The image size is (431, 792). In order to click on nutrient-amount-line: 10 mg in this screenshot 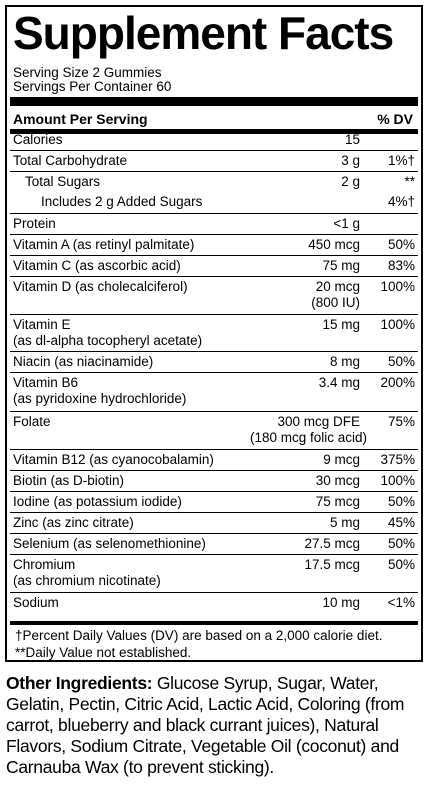, I will do `click(341, 602)`.